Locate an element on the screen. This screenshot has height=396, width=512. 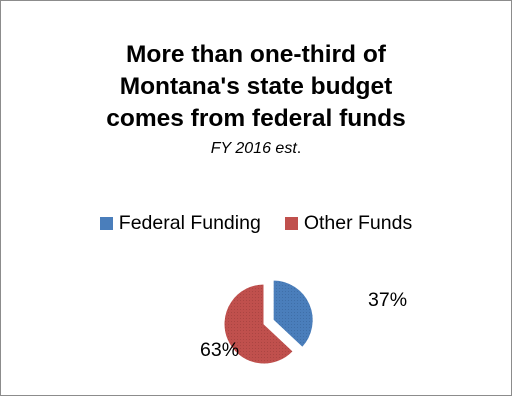
chart-subtitle-text: FY 2016 est is located at coordinates (253, 148).